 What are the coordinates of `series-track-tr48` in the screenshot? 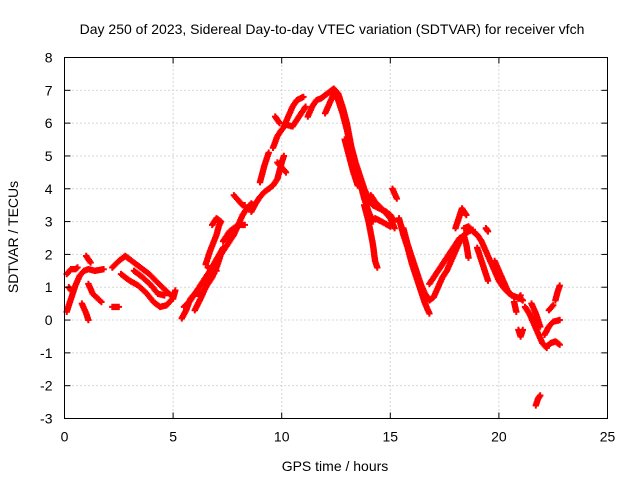 It's located at (552, 327).